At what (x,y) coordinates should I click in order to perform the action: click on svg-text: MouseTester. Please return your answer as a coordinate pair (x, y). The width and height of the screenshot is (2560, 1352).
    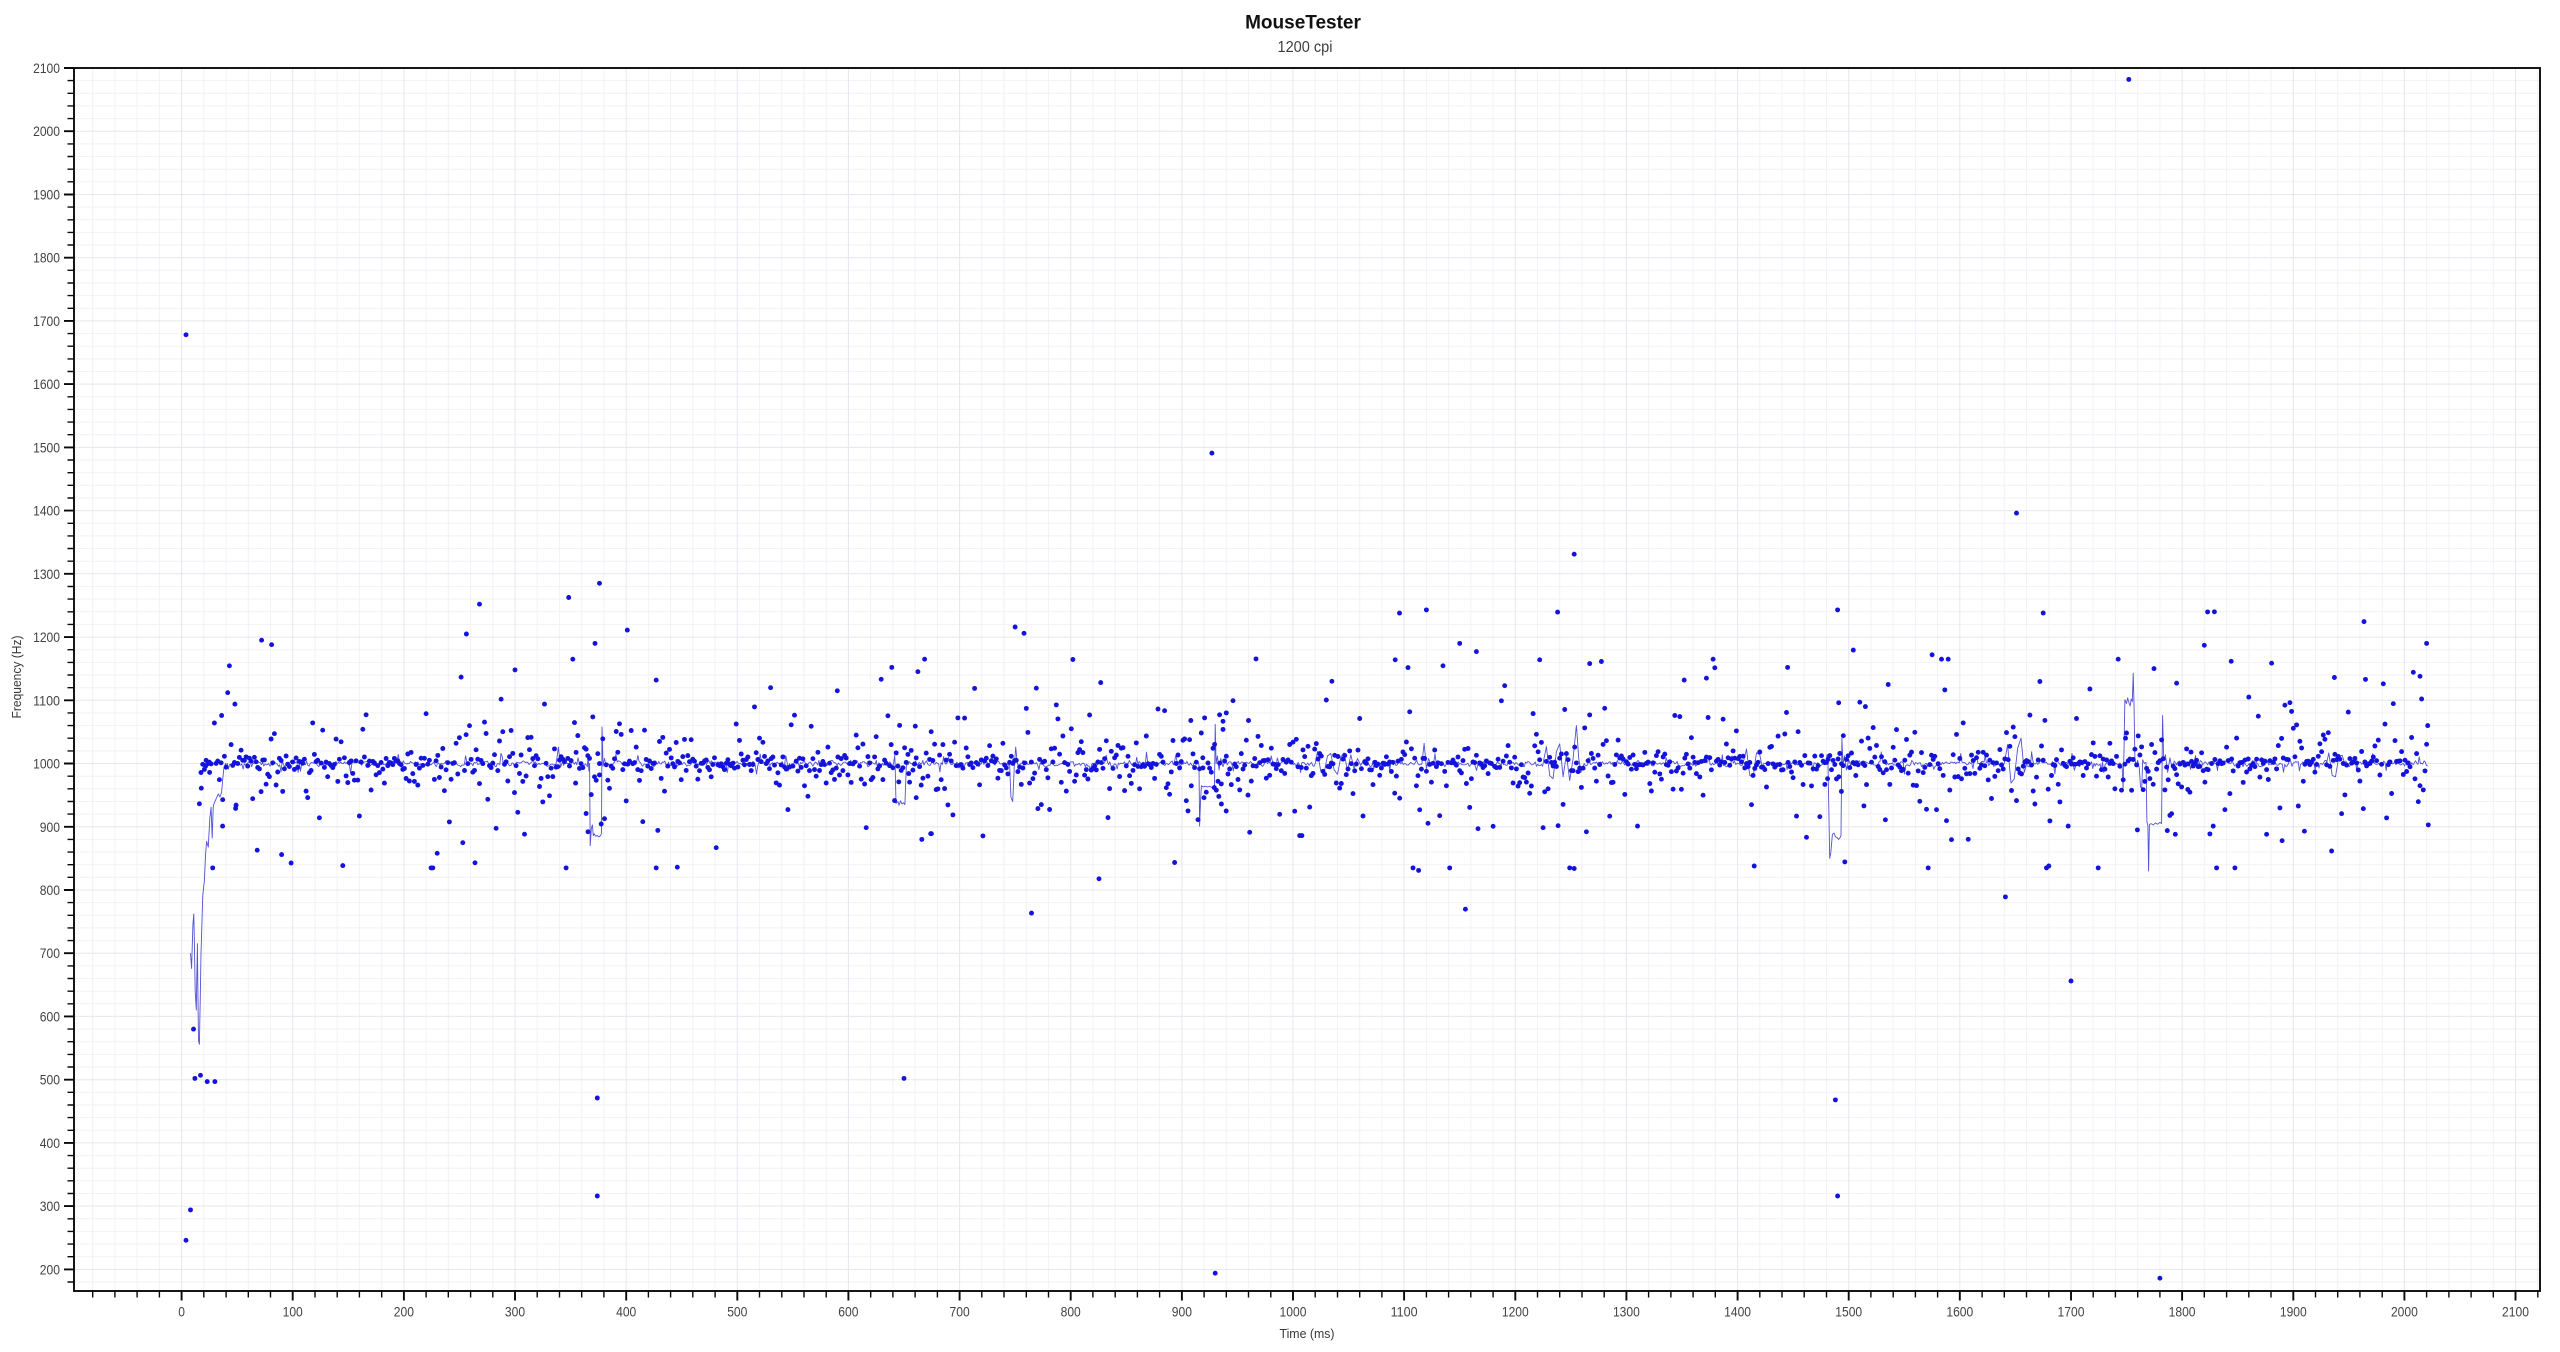
    Looking at the image, I should click on (1303, 23).